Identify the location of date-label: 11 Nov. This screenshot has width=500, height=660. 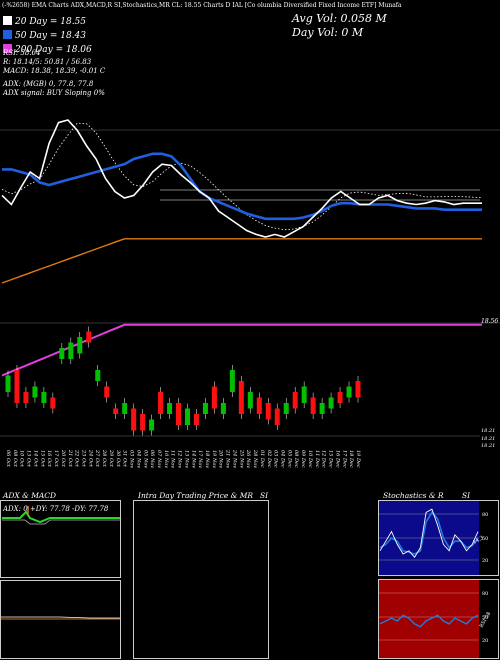
(173, 459).